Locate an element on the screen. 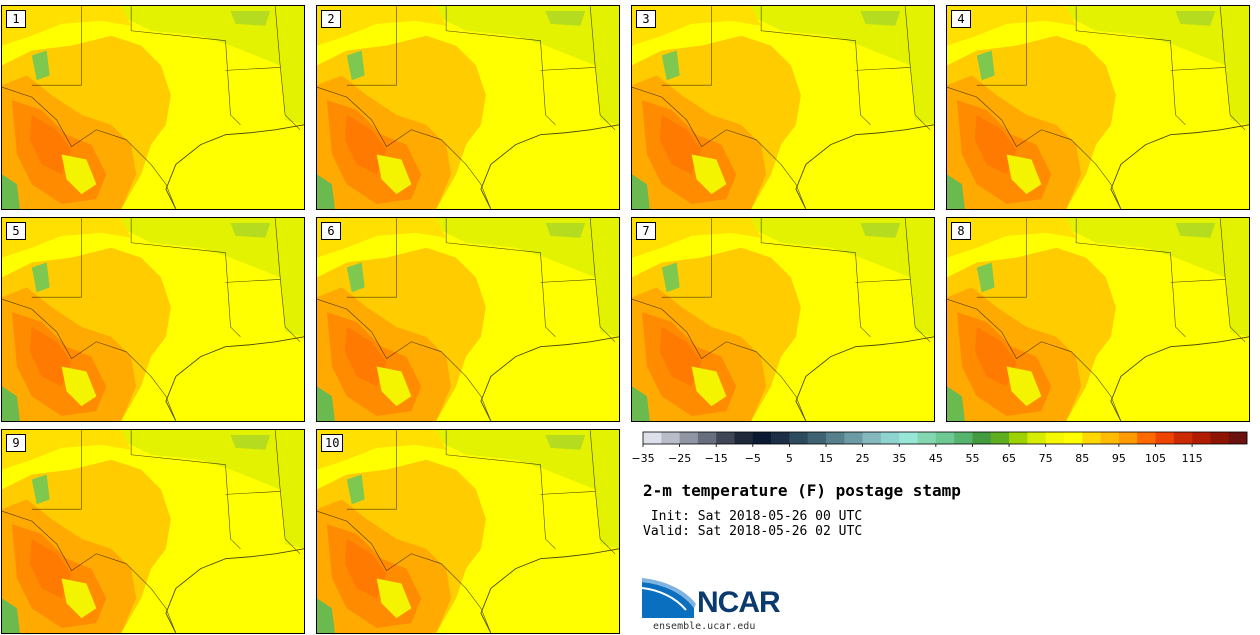  map-panel-4: 4 is located at coordinates (1098, 107).